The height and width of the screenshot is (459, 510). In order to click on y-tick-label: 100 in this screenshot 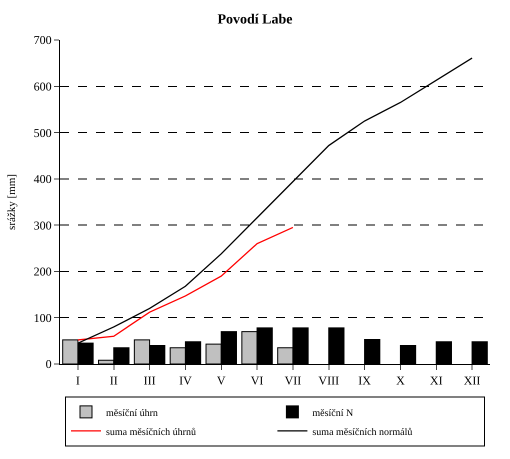, I will do `click(43, 317)`.